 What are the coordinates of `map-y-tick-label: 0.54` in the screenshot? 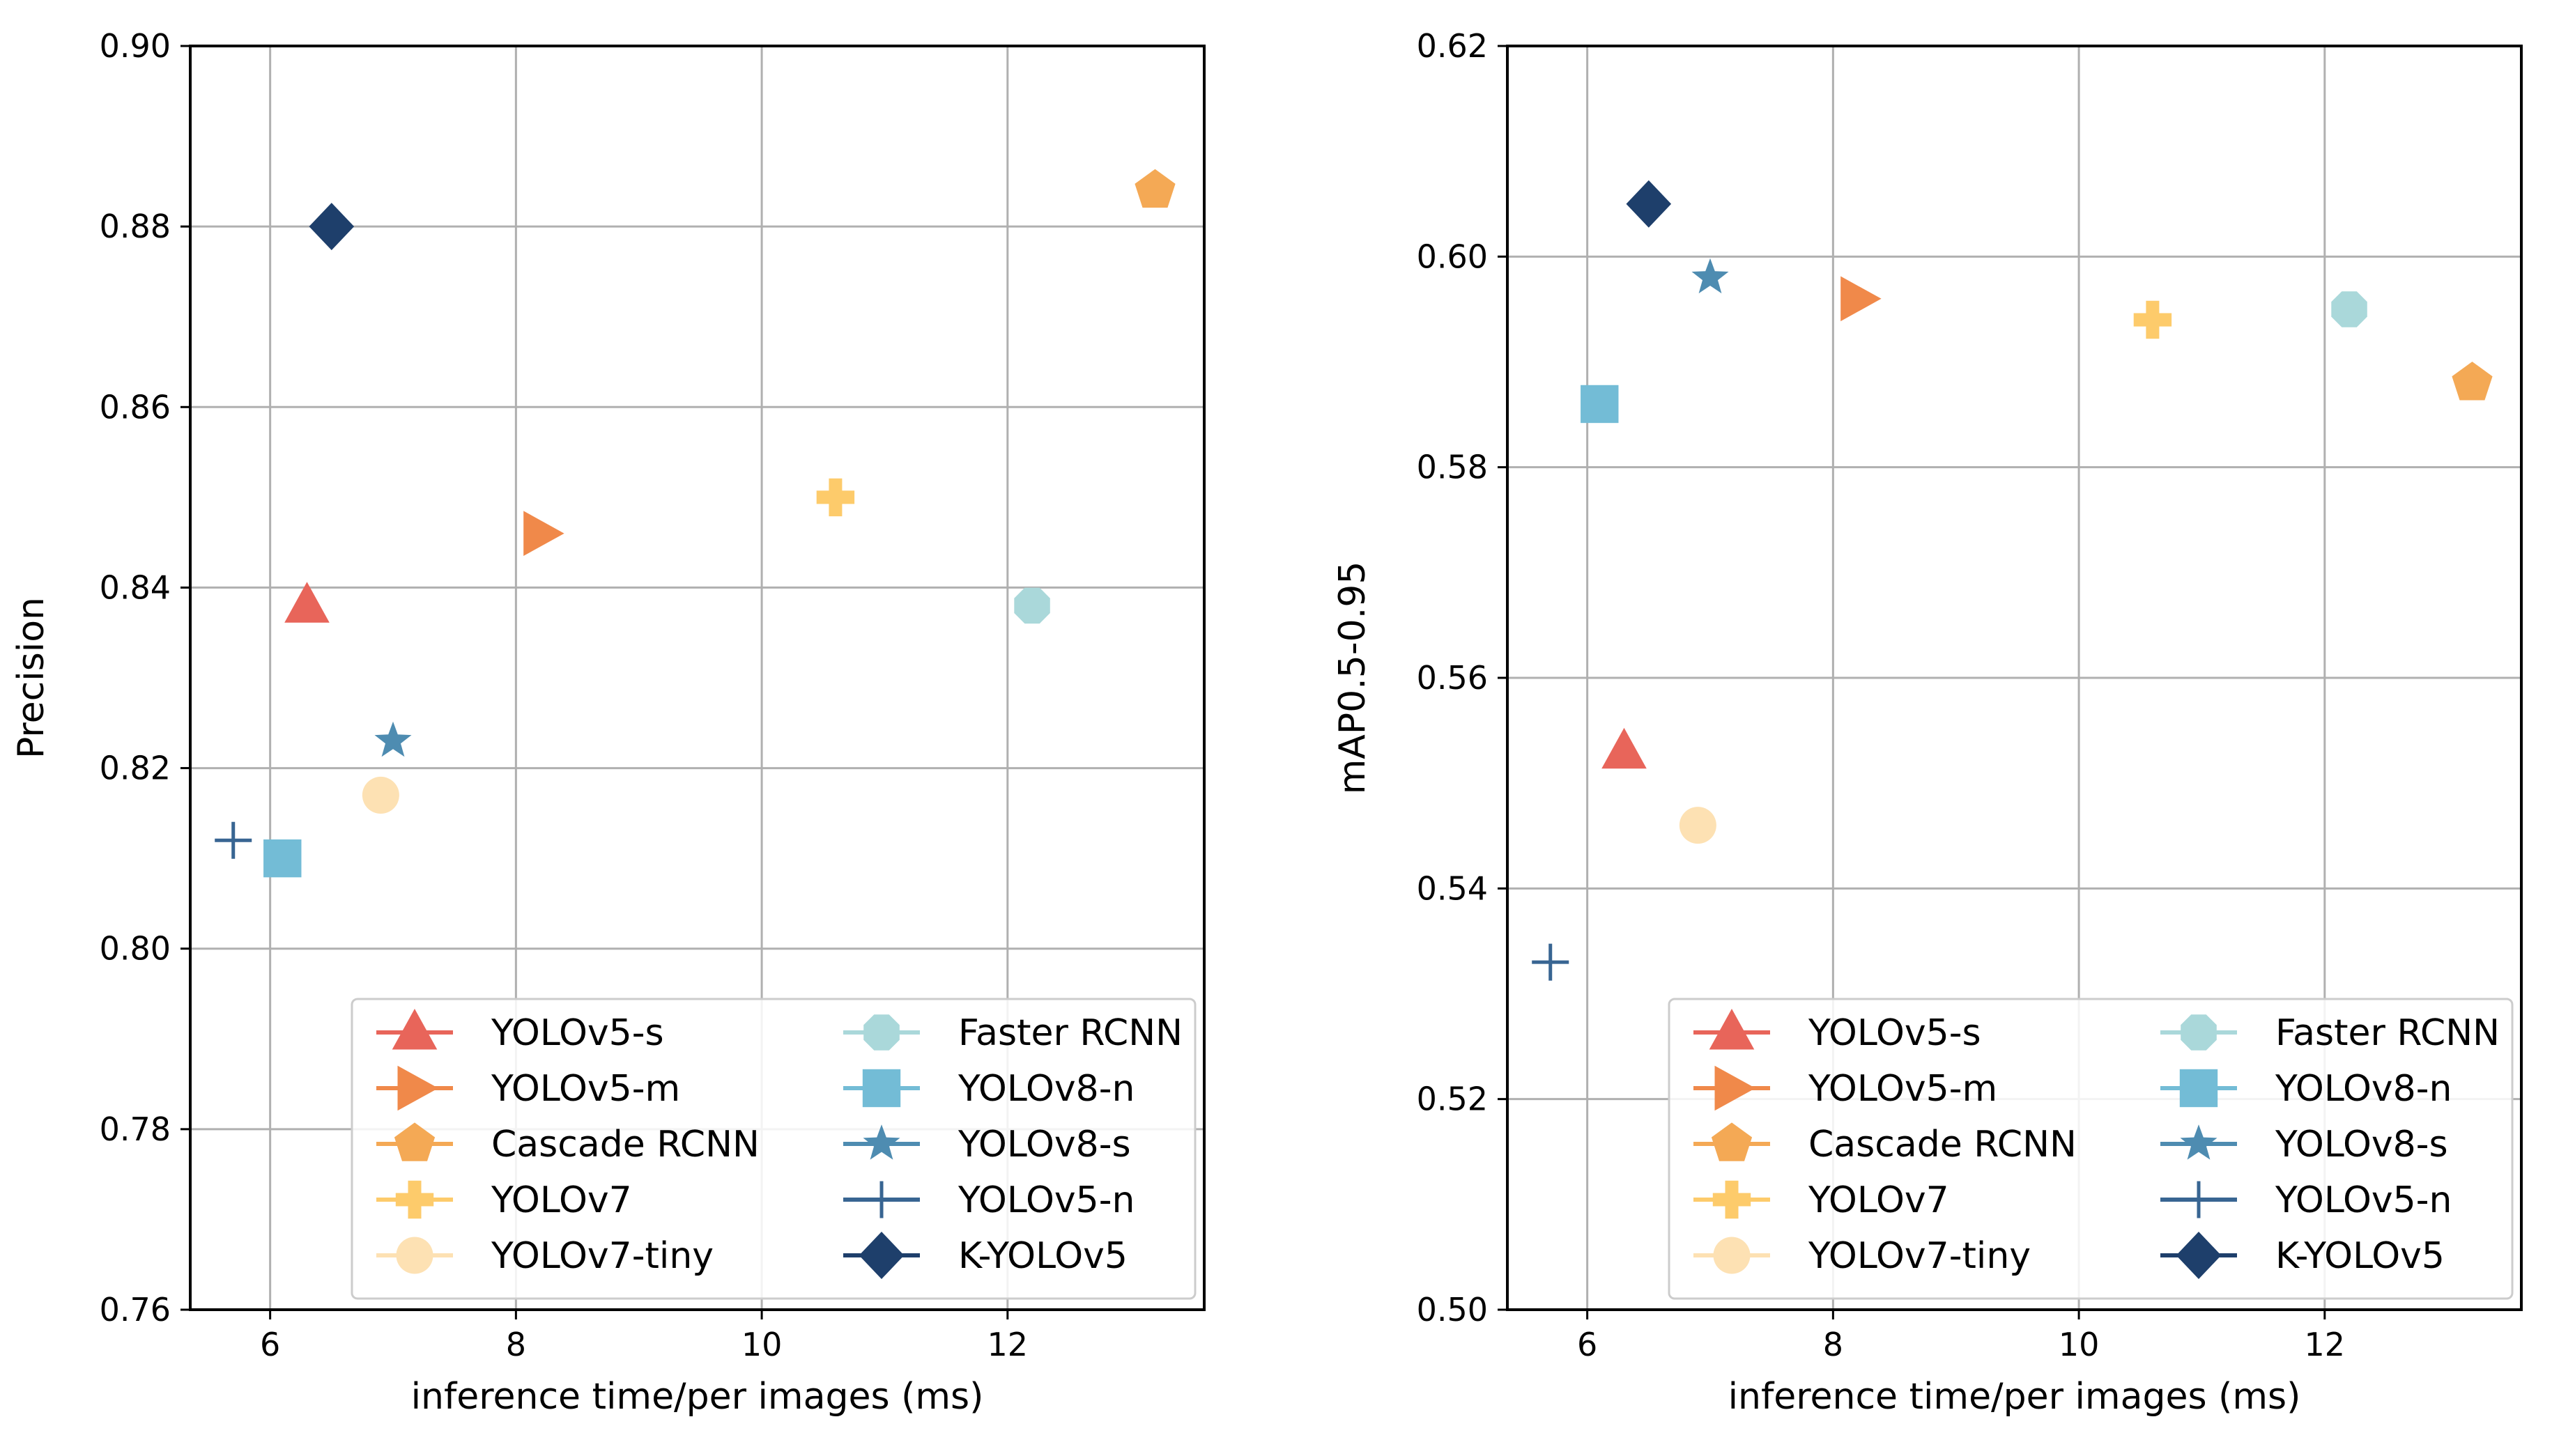 It's located at (1452, 888).